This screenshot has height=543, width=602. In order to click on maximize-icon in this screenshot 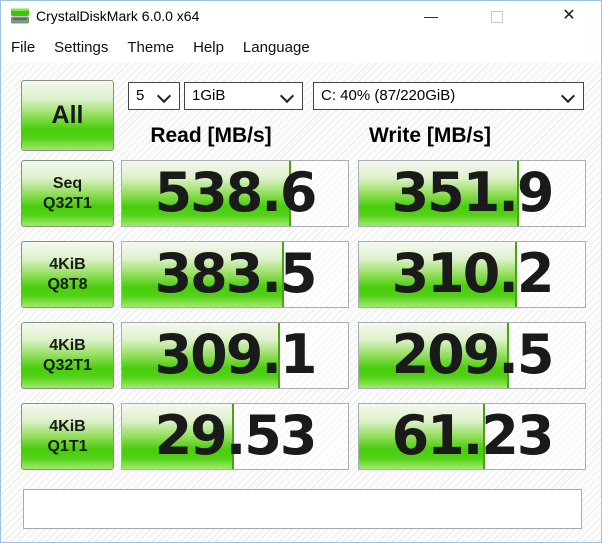, I will do `click(497, 17)`.